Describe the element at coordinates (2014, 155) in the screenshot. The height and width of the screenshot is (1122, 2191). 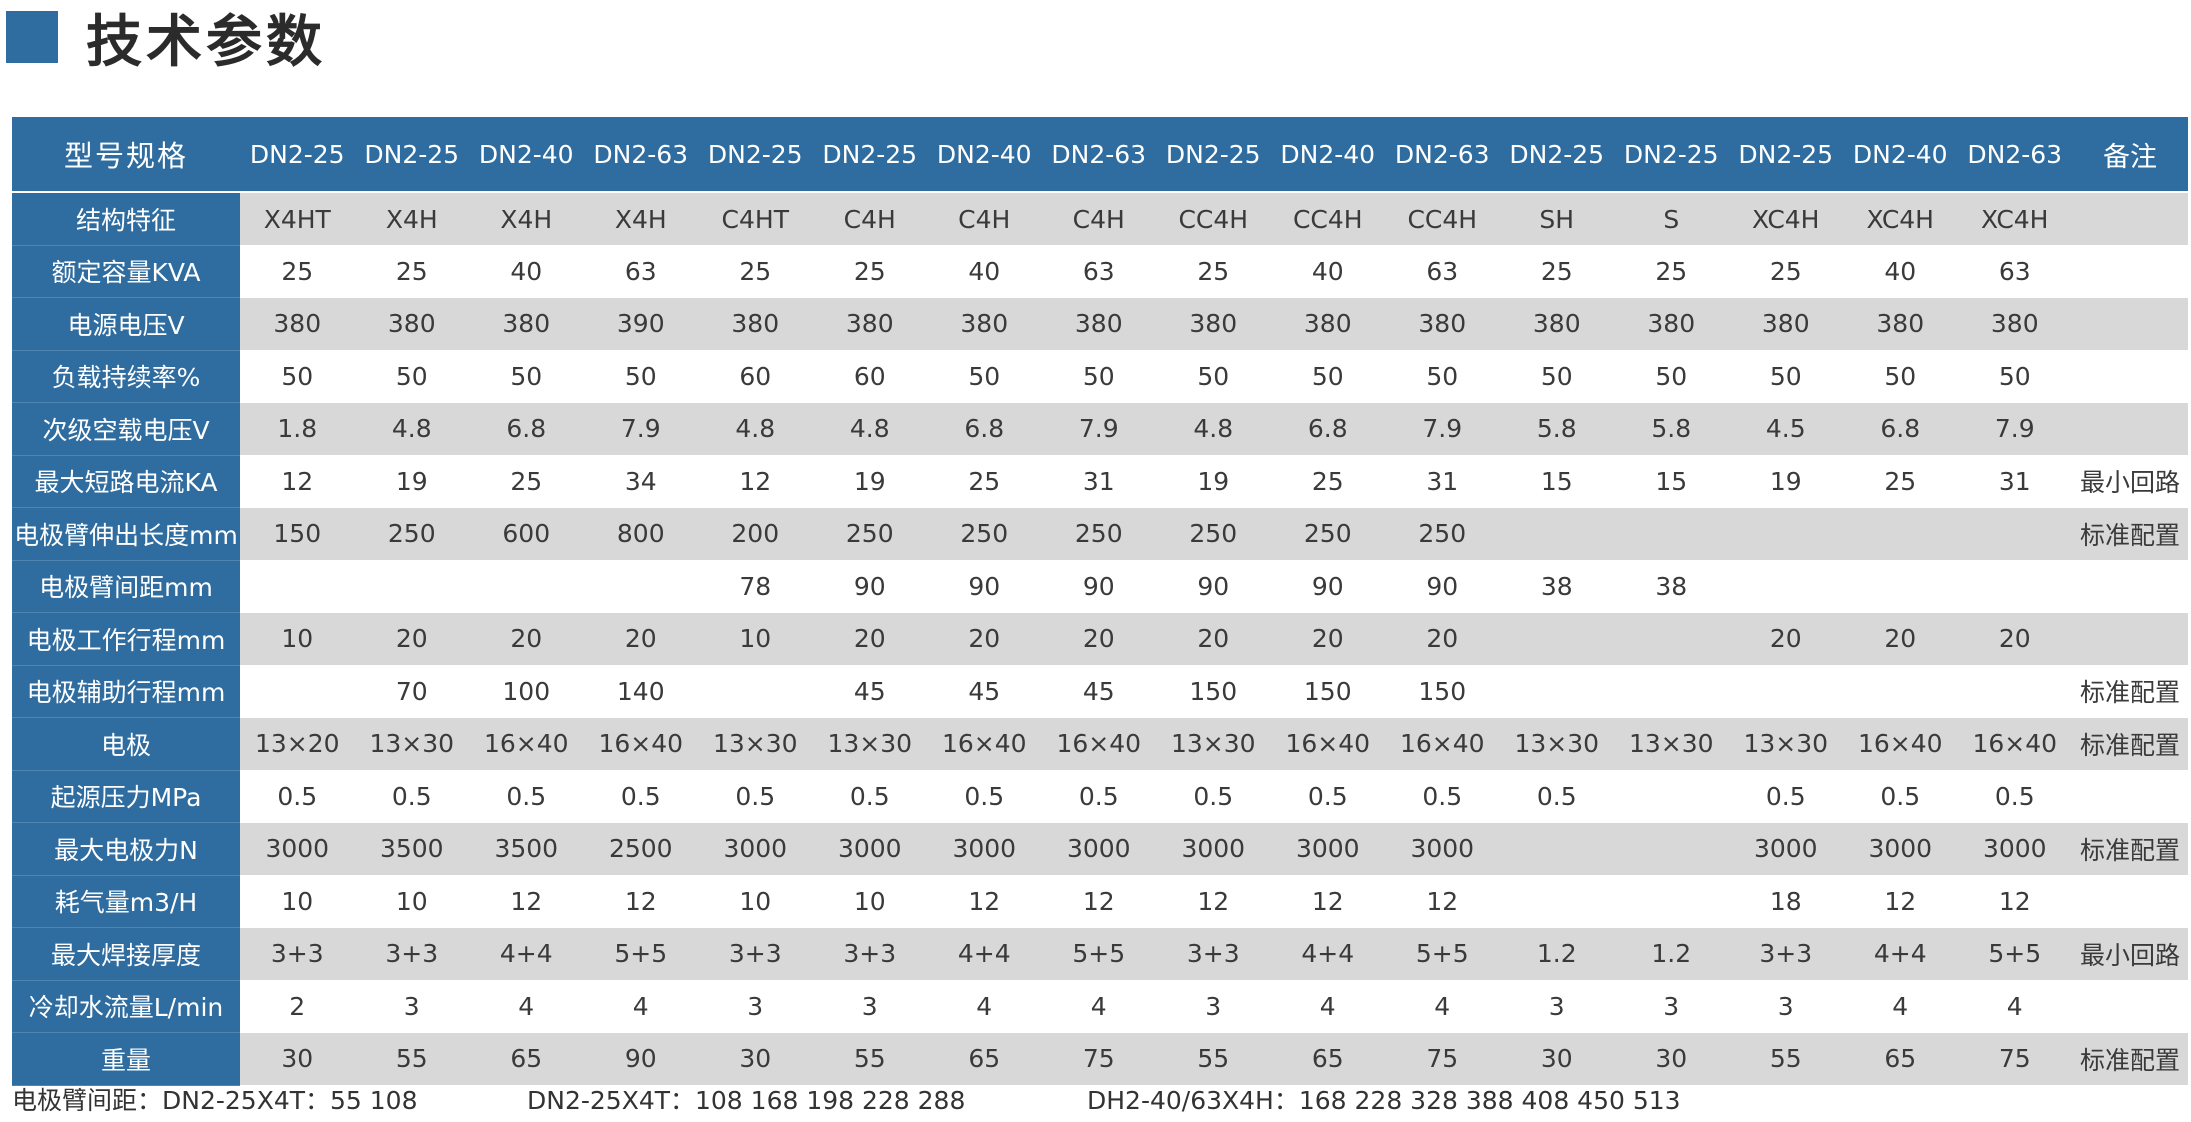
I see `model-header: DN2-63` at that location.